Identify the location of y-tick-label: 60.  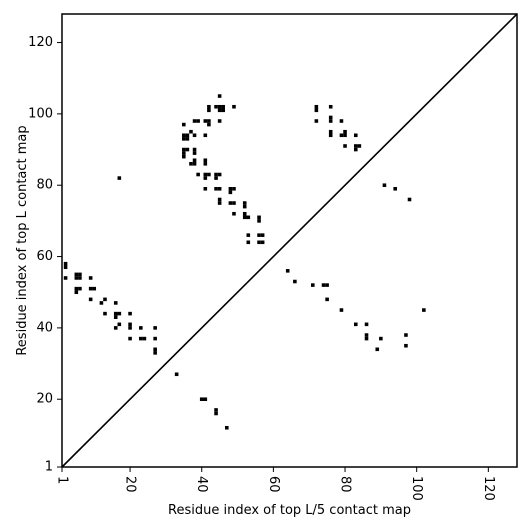
(44, 256).